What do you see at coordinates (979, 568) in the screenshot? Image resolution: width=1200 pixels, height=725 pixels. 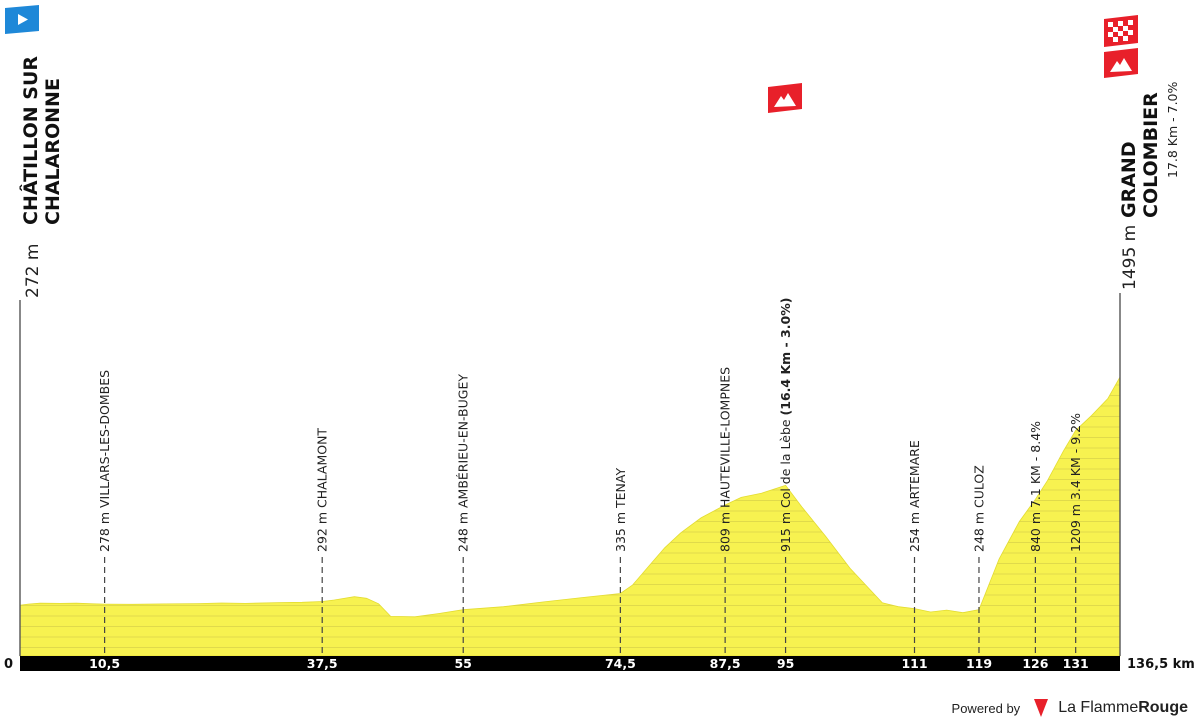 I see `waypoint-marker: 248 m CULOZ 119` at bounding box center [979, 568].